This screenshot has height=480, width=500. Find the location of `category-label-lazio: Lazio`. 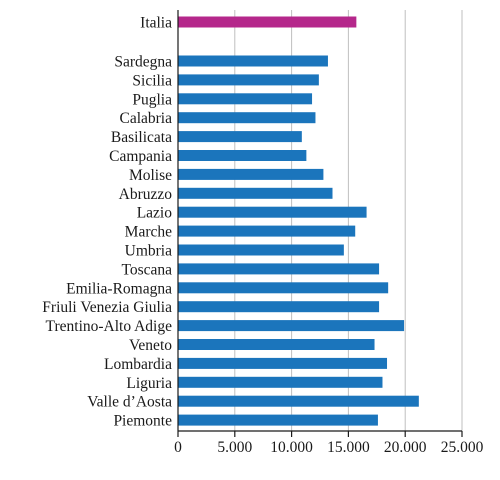

category-label-lazio: Lazio is located at coordinates (155, 213).